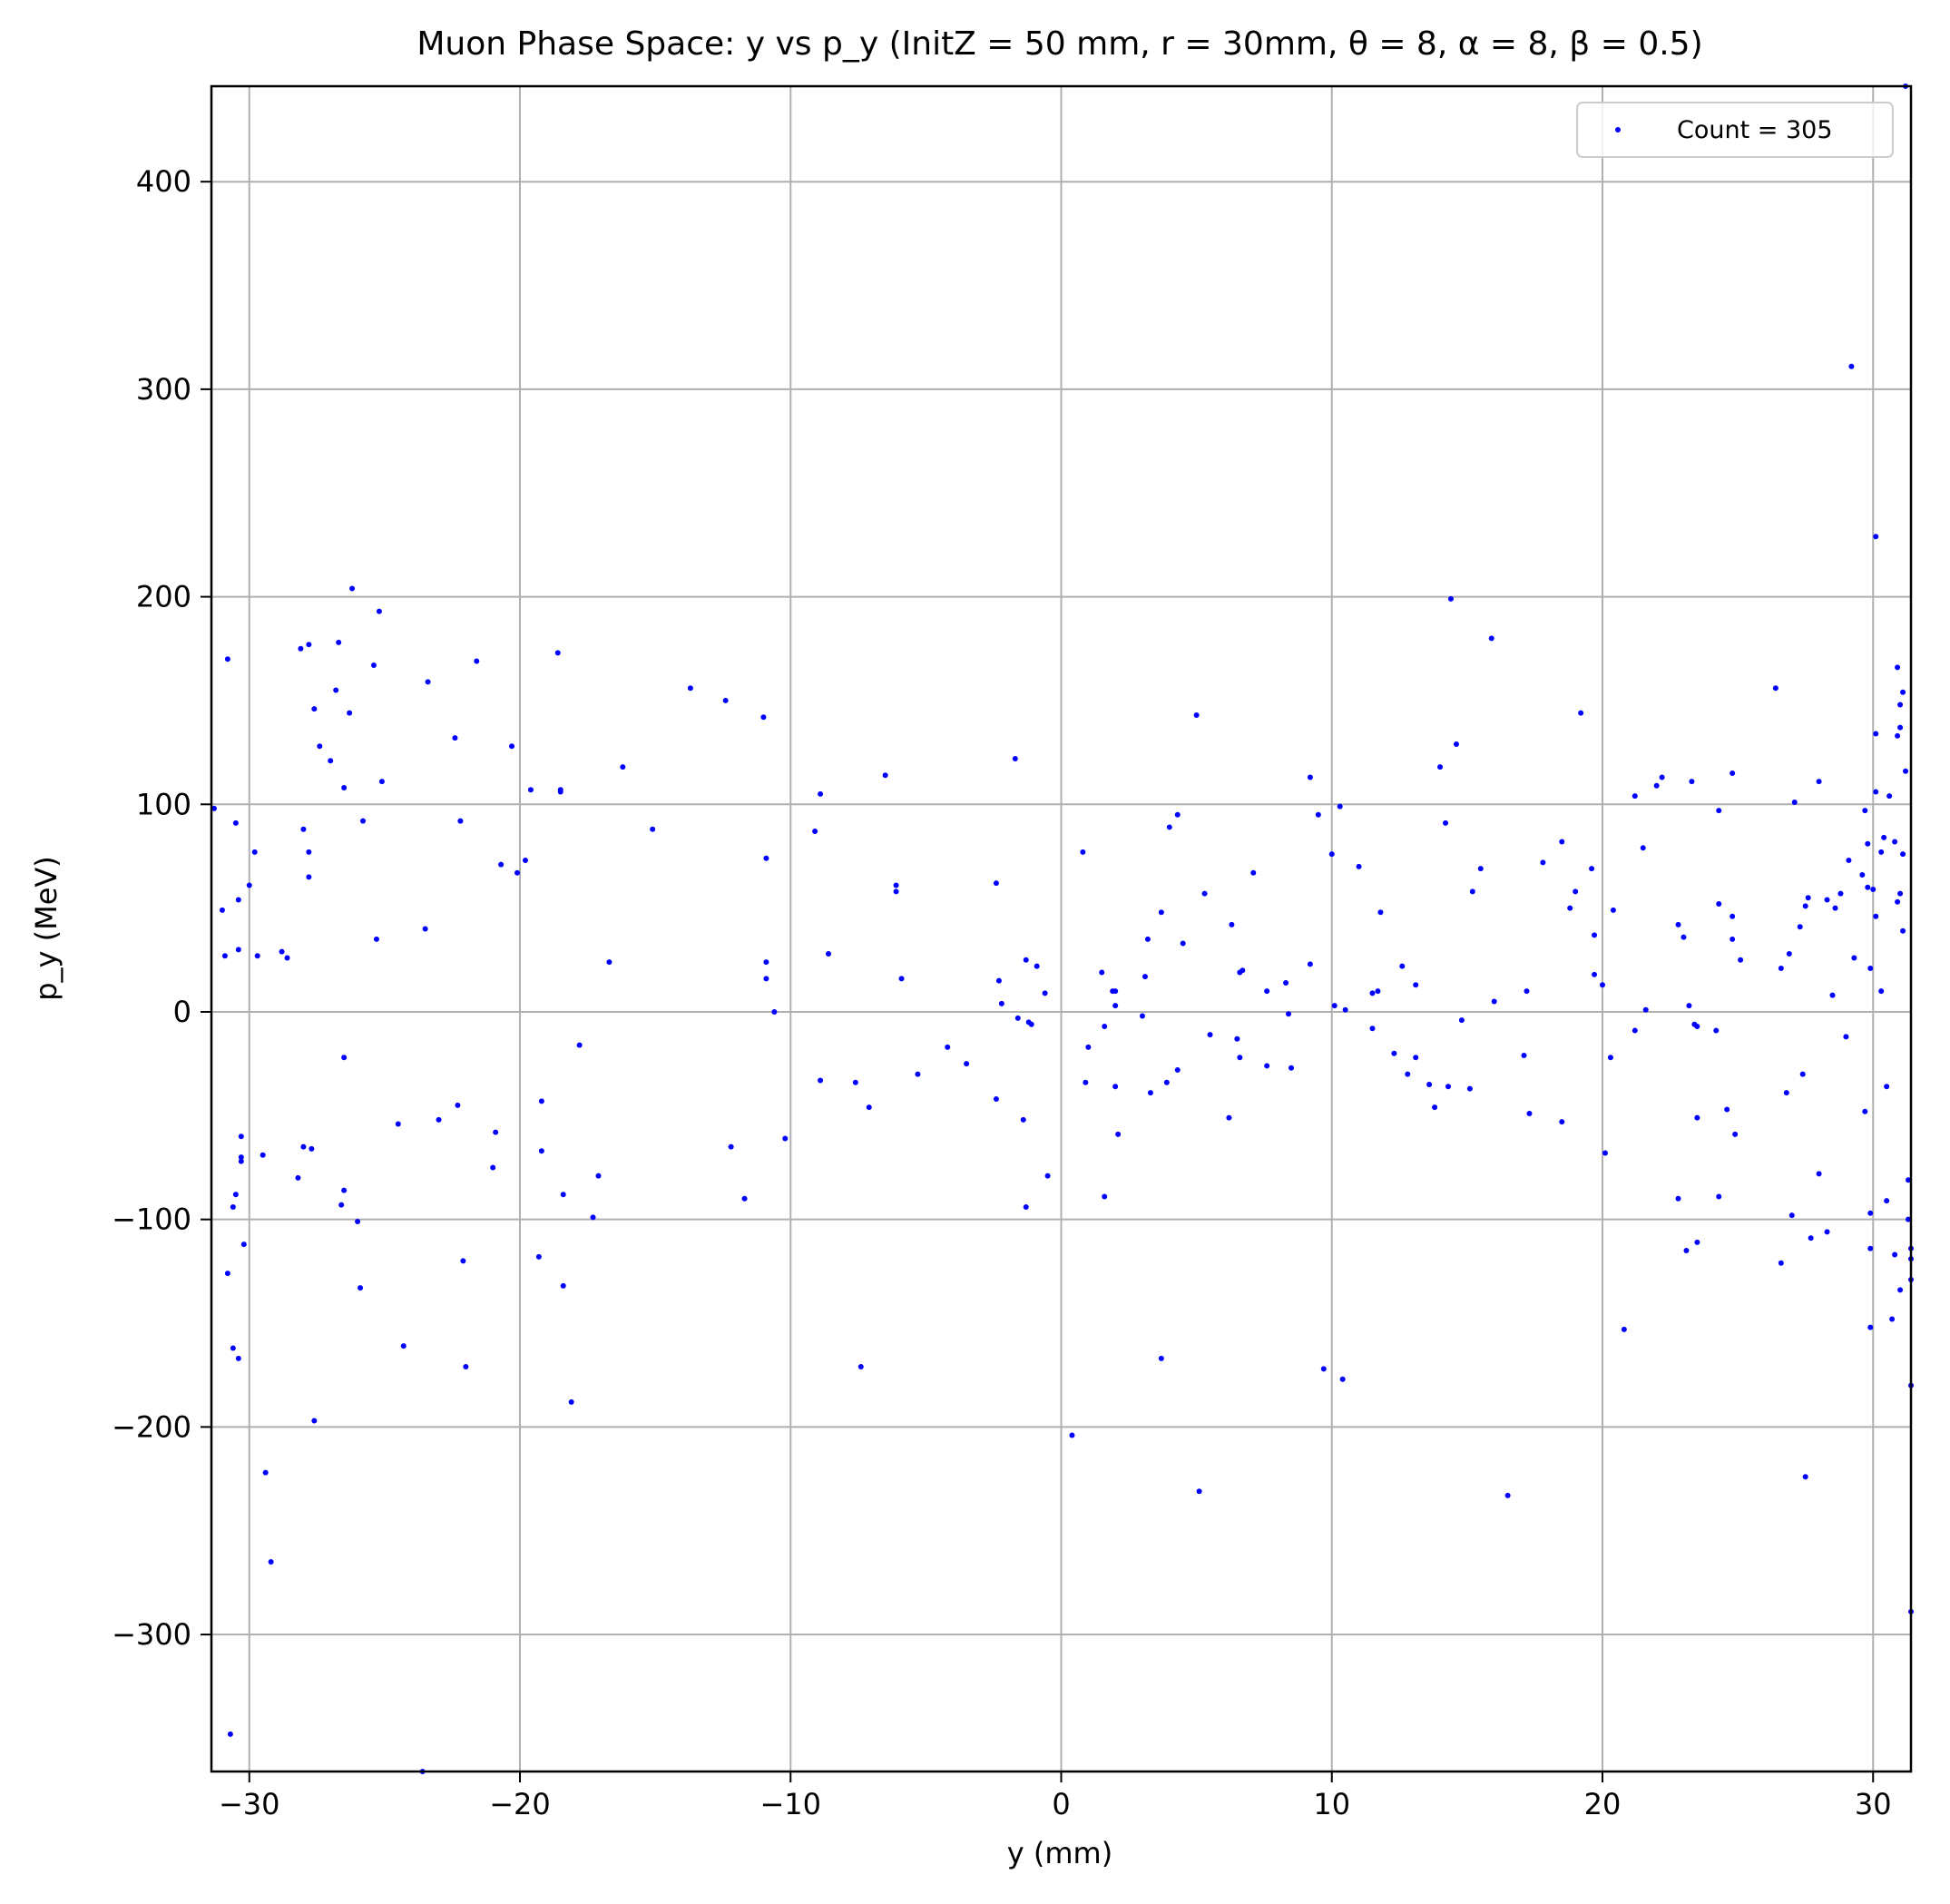 This screenshot has height=1904, width=1950. I want to click on x-tick-label: −10, so click(790, 1804).